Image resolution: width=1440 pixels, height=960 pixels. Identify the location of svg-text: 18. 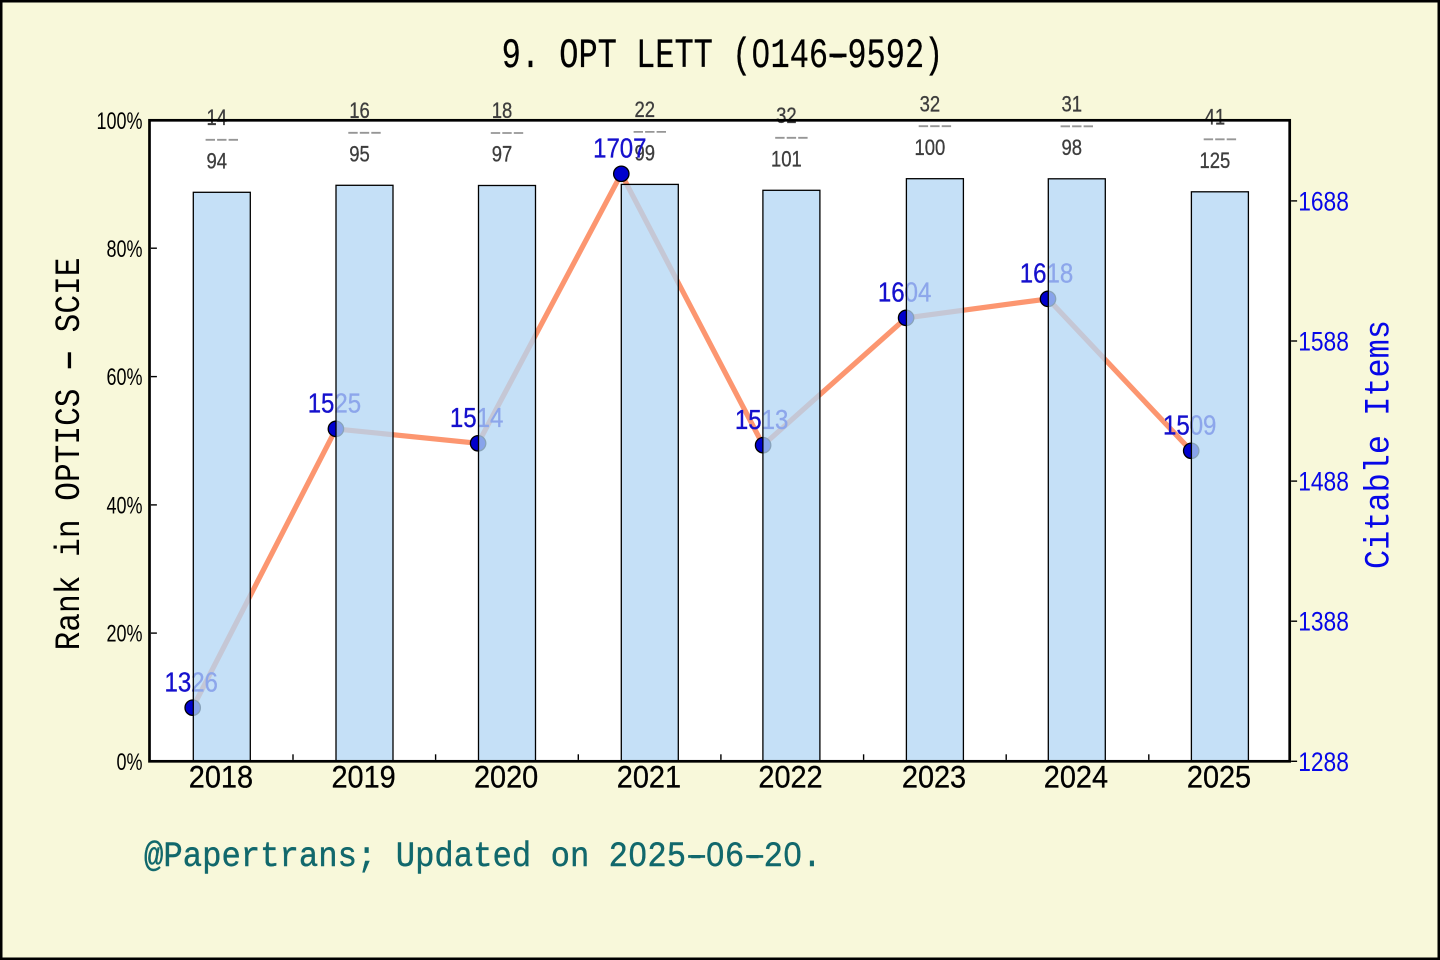
(502, 112).